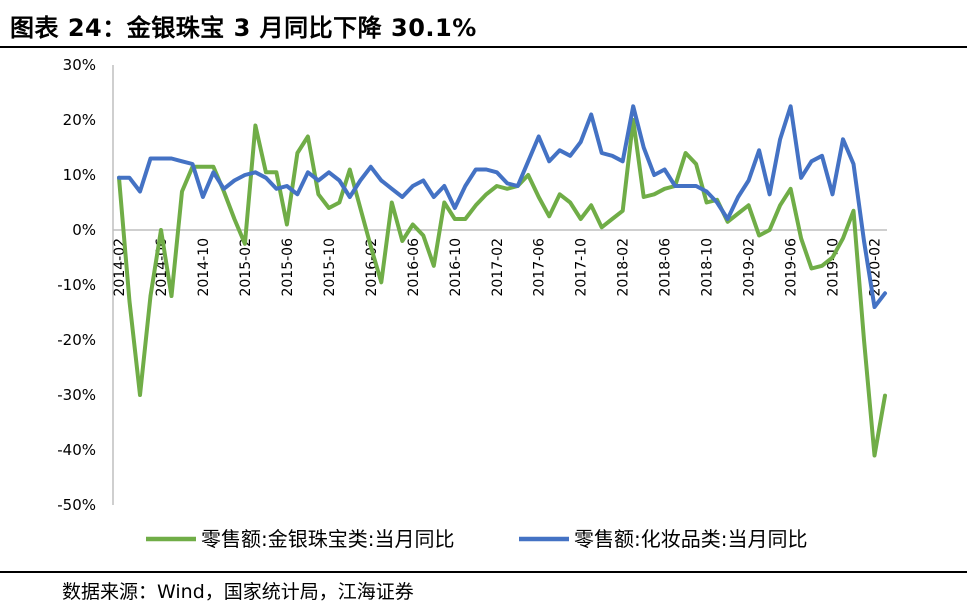  I want to click on legend: 零售额:金银珠宝类:当月同比 零售额:化妆品类:当月同比, so click(476, 539).